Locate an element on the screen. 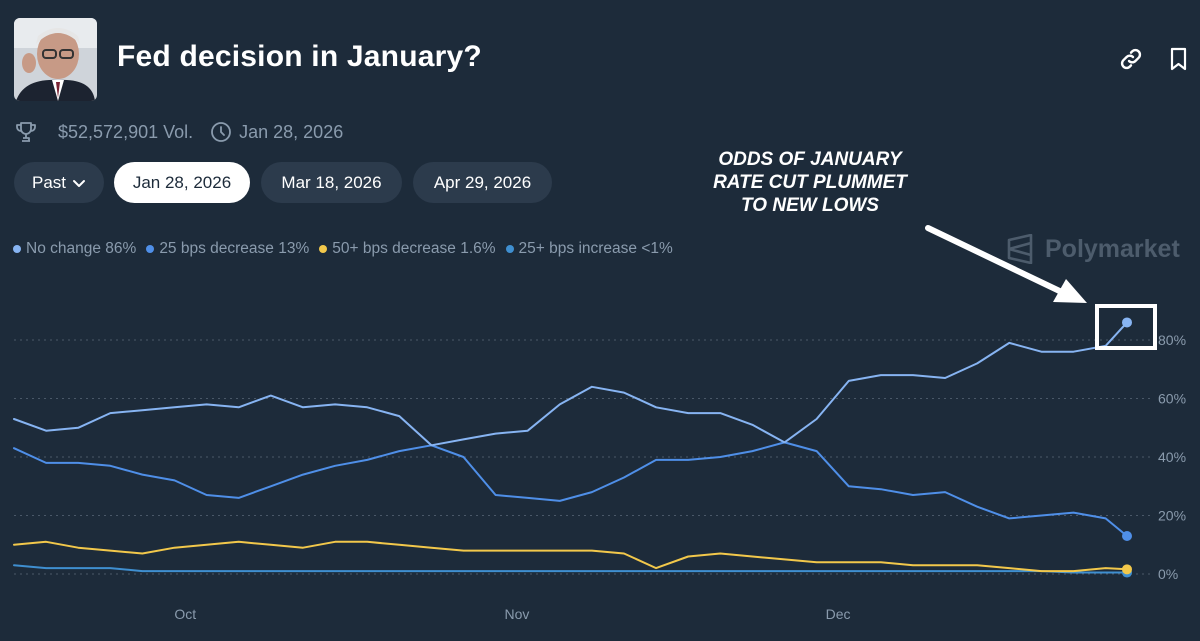  legend-item-25bps-decrease: 25 bps decrease 13% is located at coordinates (227, 249).